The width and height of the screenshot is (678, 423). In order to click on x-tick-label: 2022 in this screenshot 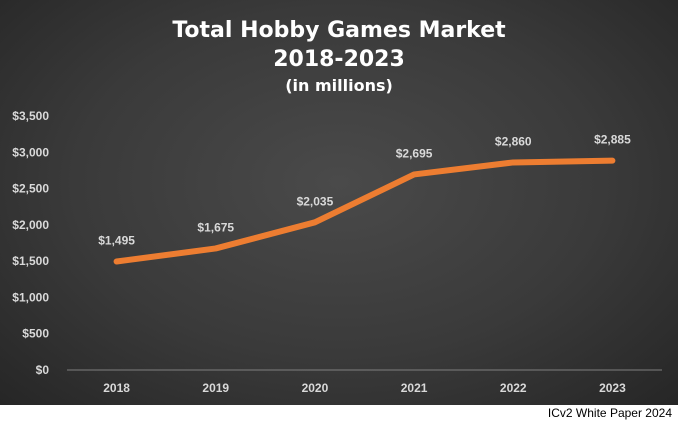, I will do `click(513, 388)`.